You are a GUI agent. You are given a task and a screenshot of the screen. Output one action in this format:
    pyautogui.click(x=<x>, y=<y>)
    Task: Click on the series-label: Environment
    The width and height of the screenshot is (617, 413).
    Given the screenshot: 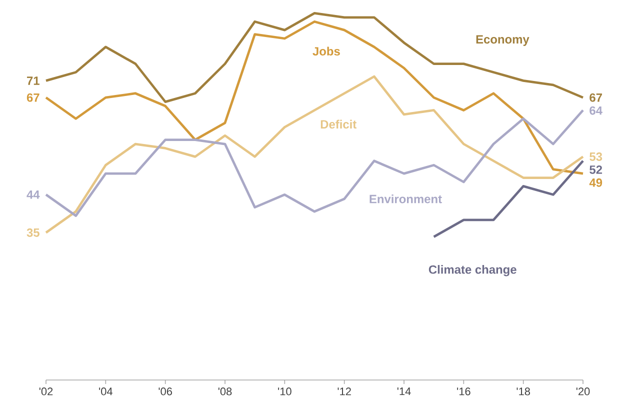 What is the action you would take?
    pyautogui.click(x=406, y=199)
    